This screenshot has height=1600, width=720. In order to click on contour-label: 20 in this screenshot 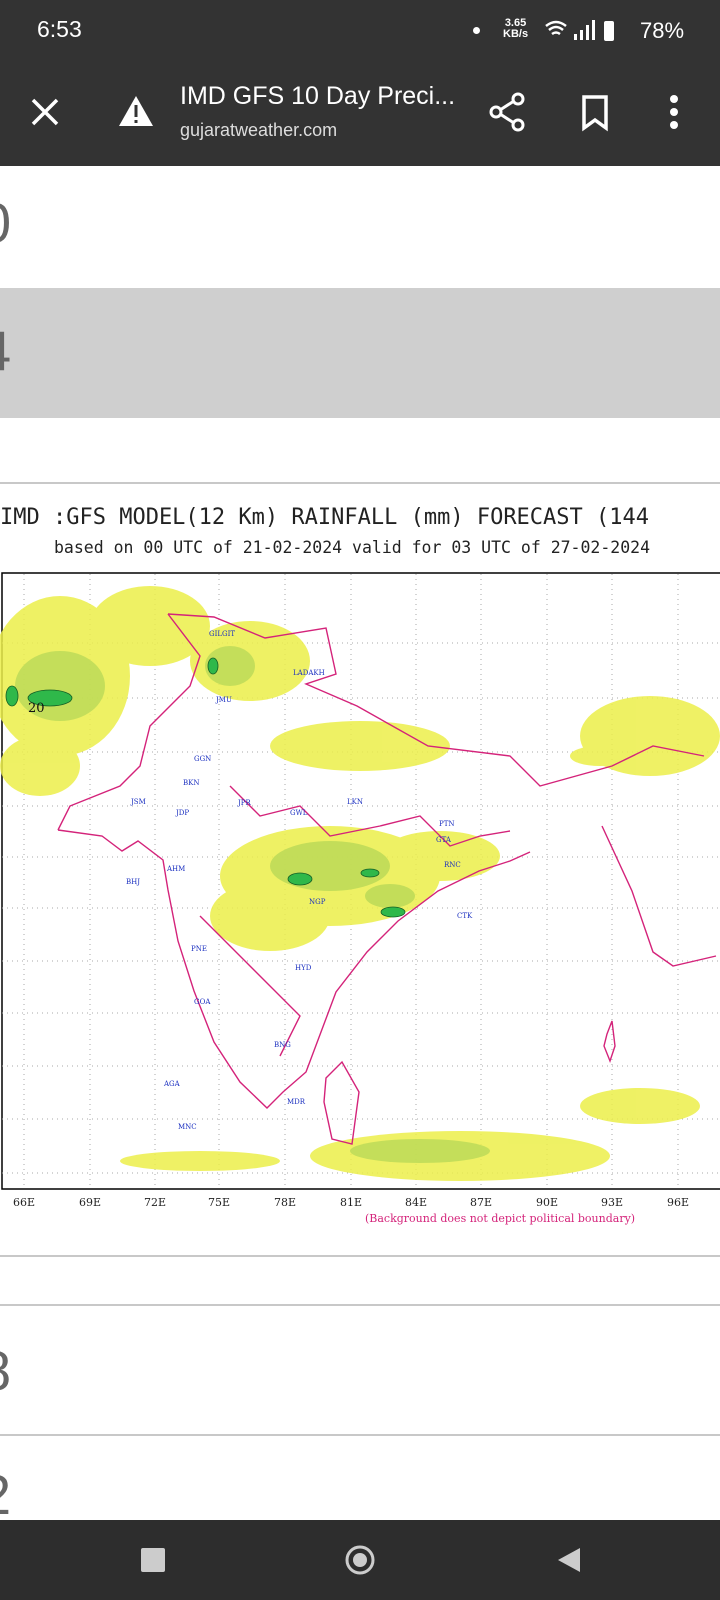, I will do `click(36, 708)`.